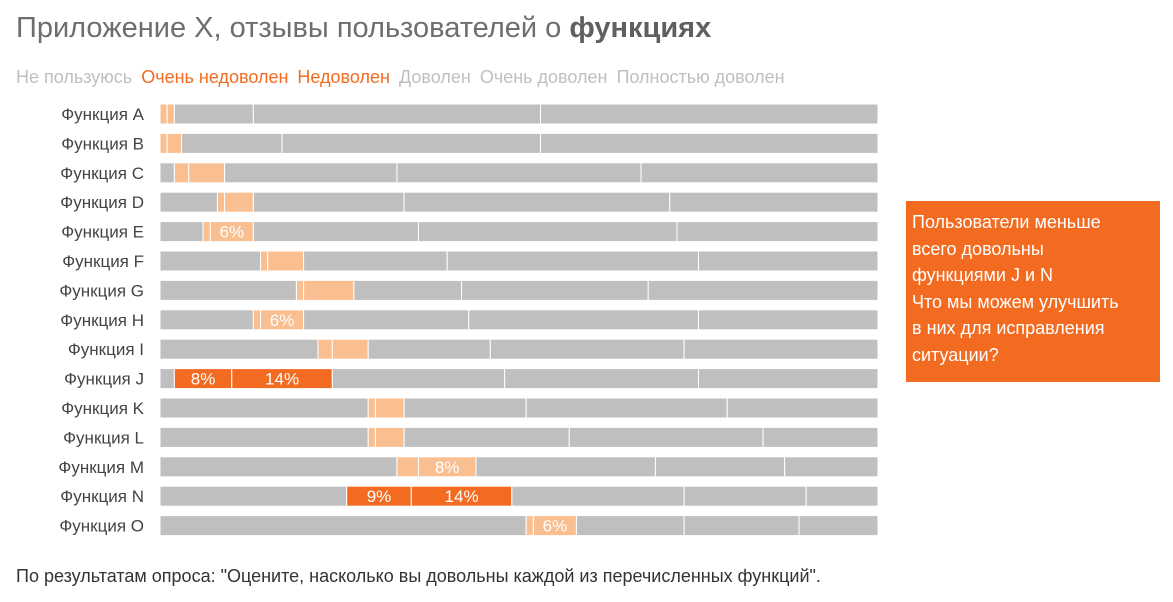 Image resolution: width=1173 pixels, height=602 pixels. Describe the element at coordinates (630, 526) in the screenshot. I see `bar-функция-o-series-4` at that location.